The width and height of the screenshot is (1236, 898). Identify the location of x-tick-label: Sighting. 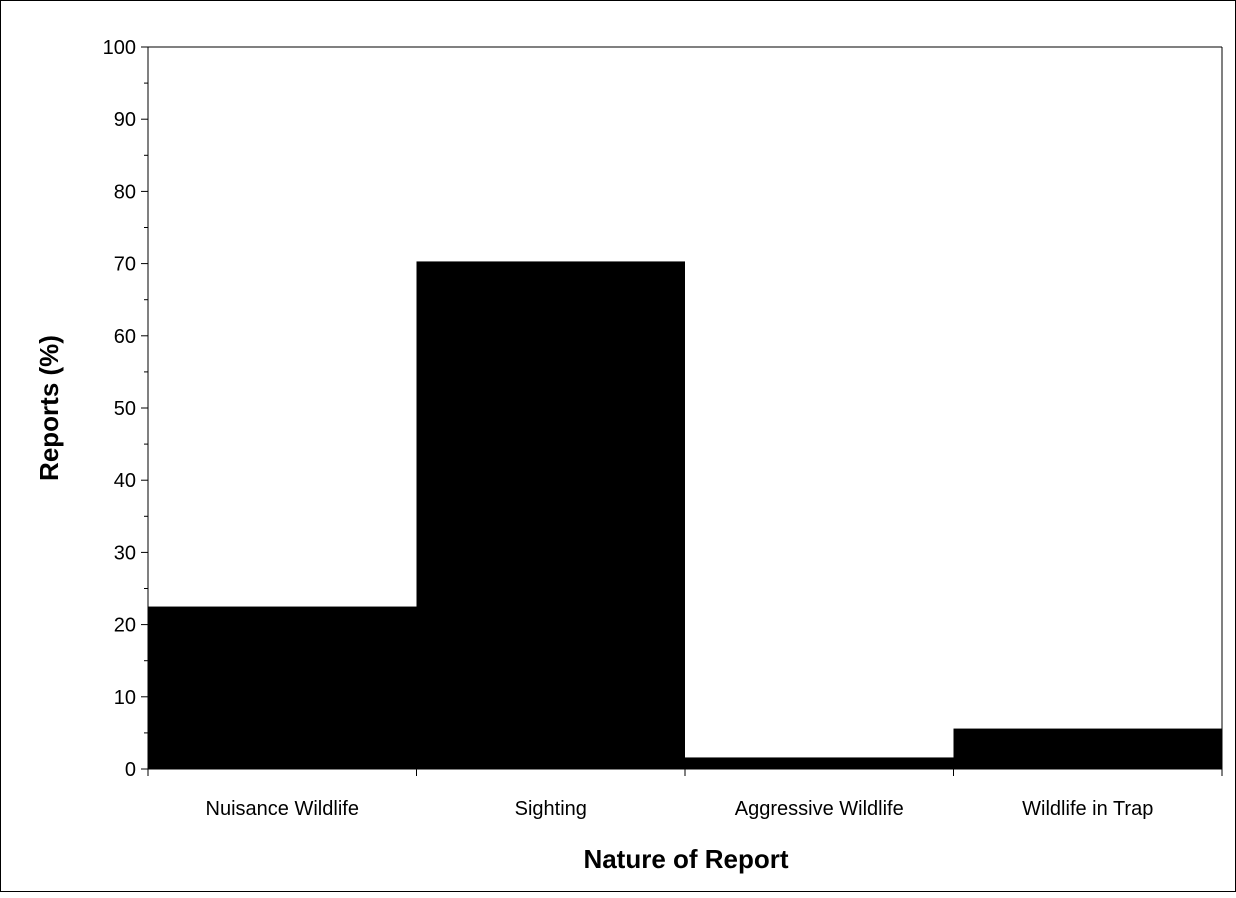
(551, 809).